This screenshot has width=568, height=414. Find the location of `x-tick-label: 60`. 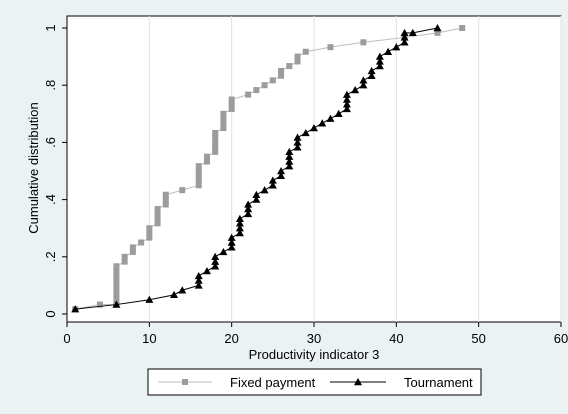

x-tick-label: 60 is located at coordinates (561, 338).